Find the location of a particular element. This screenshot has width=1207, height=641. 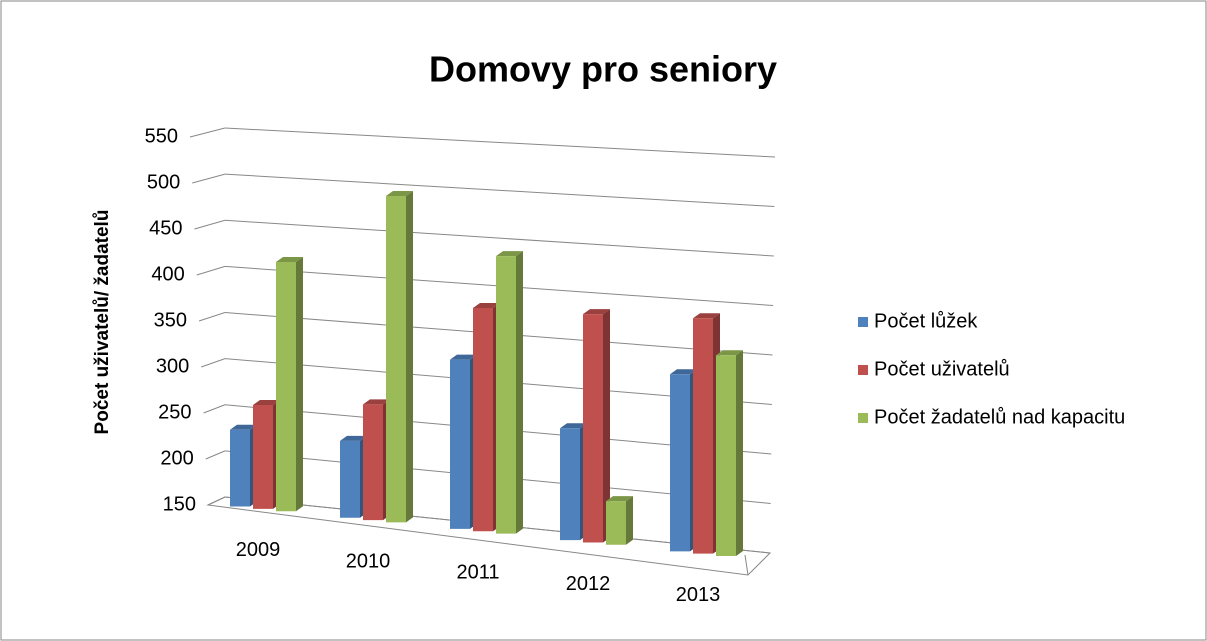

y-tick-label: 300 is located at coordinates (172, 366).